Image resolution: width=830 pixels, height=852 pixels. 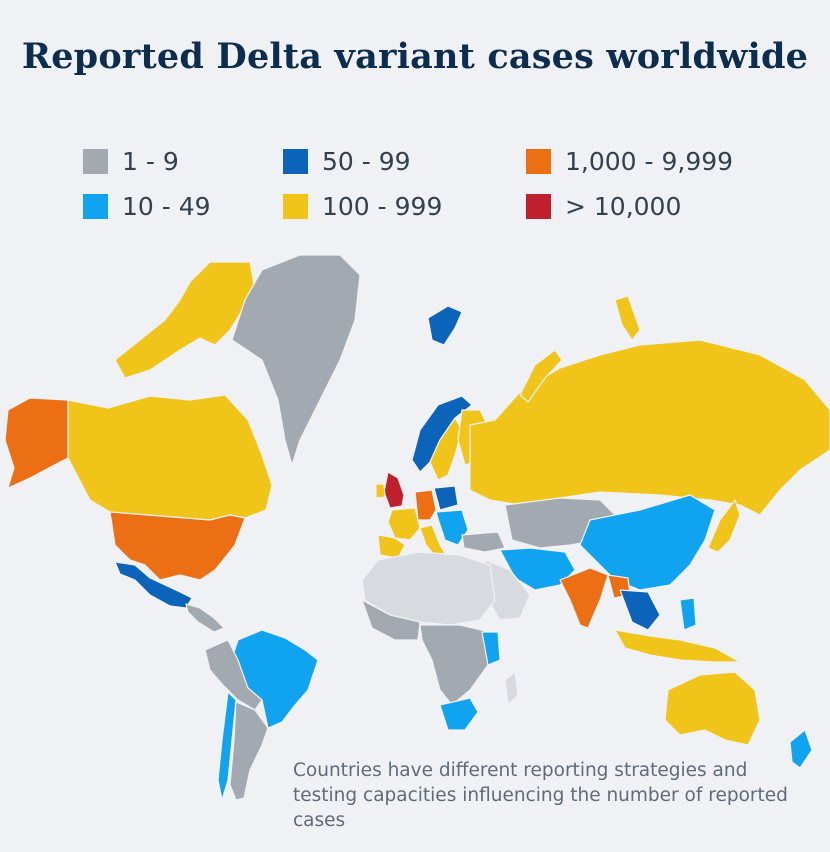 I want to click on region-canadian-arctic, so click(x=185, y=320).